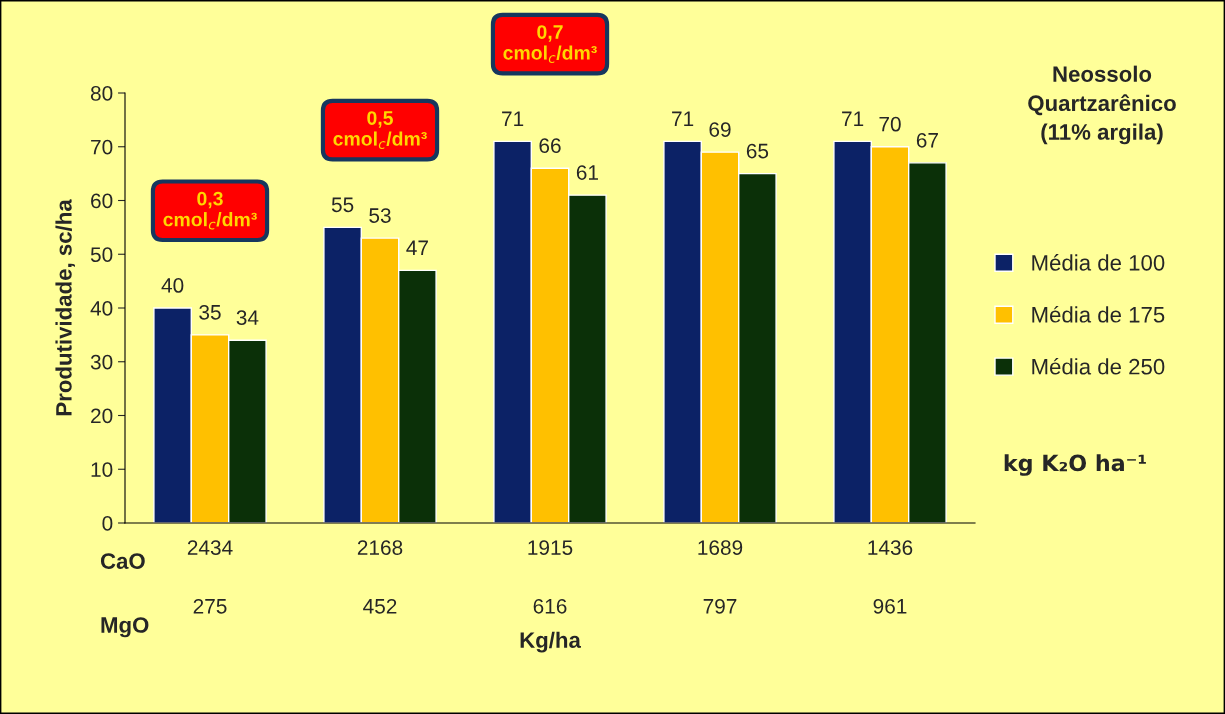  I want to click on legend-label: Média de 175, so click(1098, 314).